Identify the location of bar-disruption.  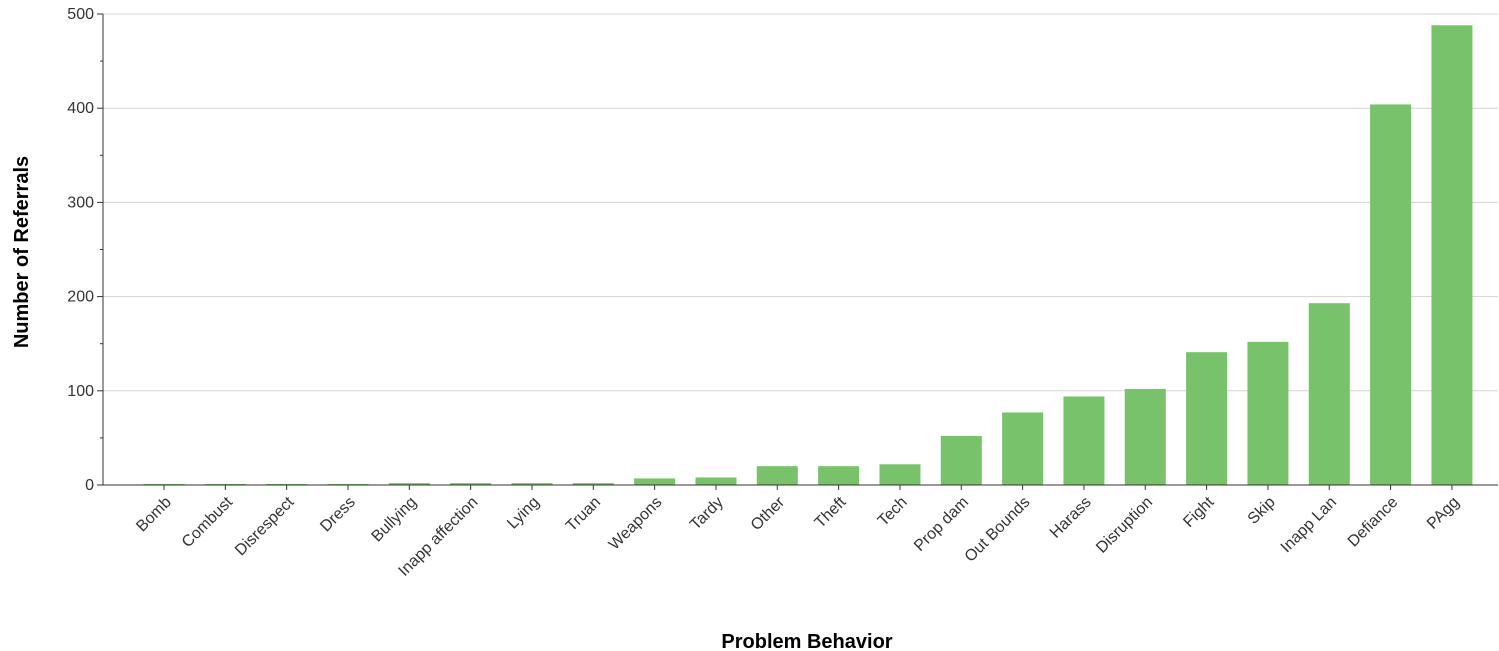
(1145, 436).